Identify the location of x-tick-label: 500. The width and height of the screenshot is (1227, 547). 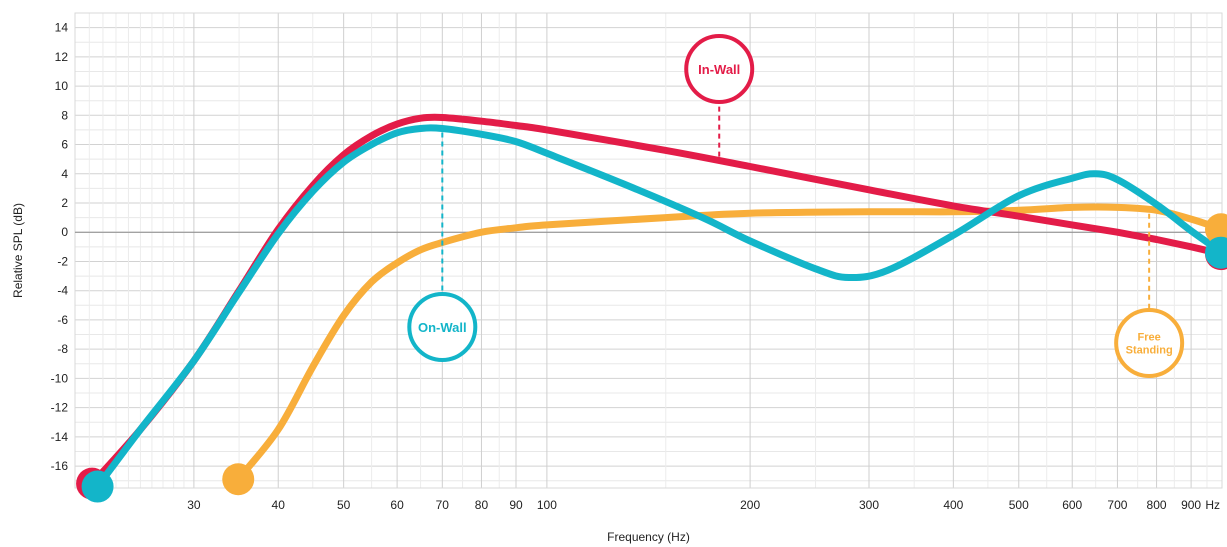
(1019, 505).